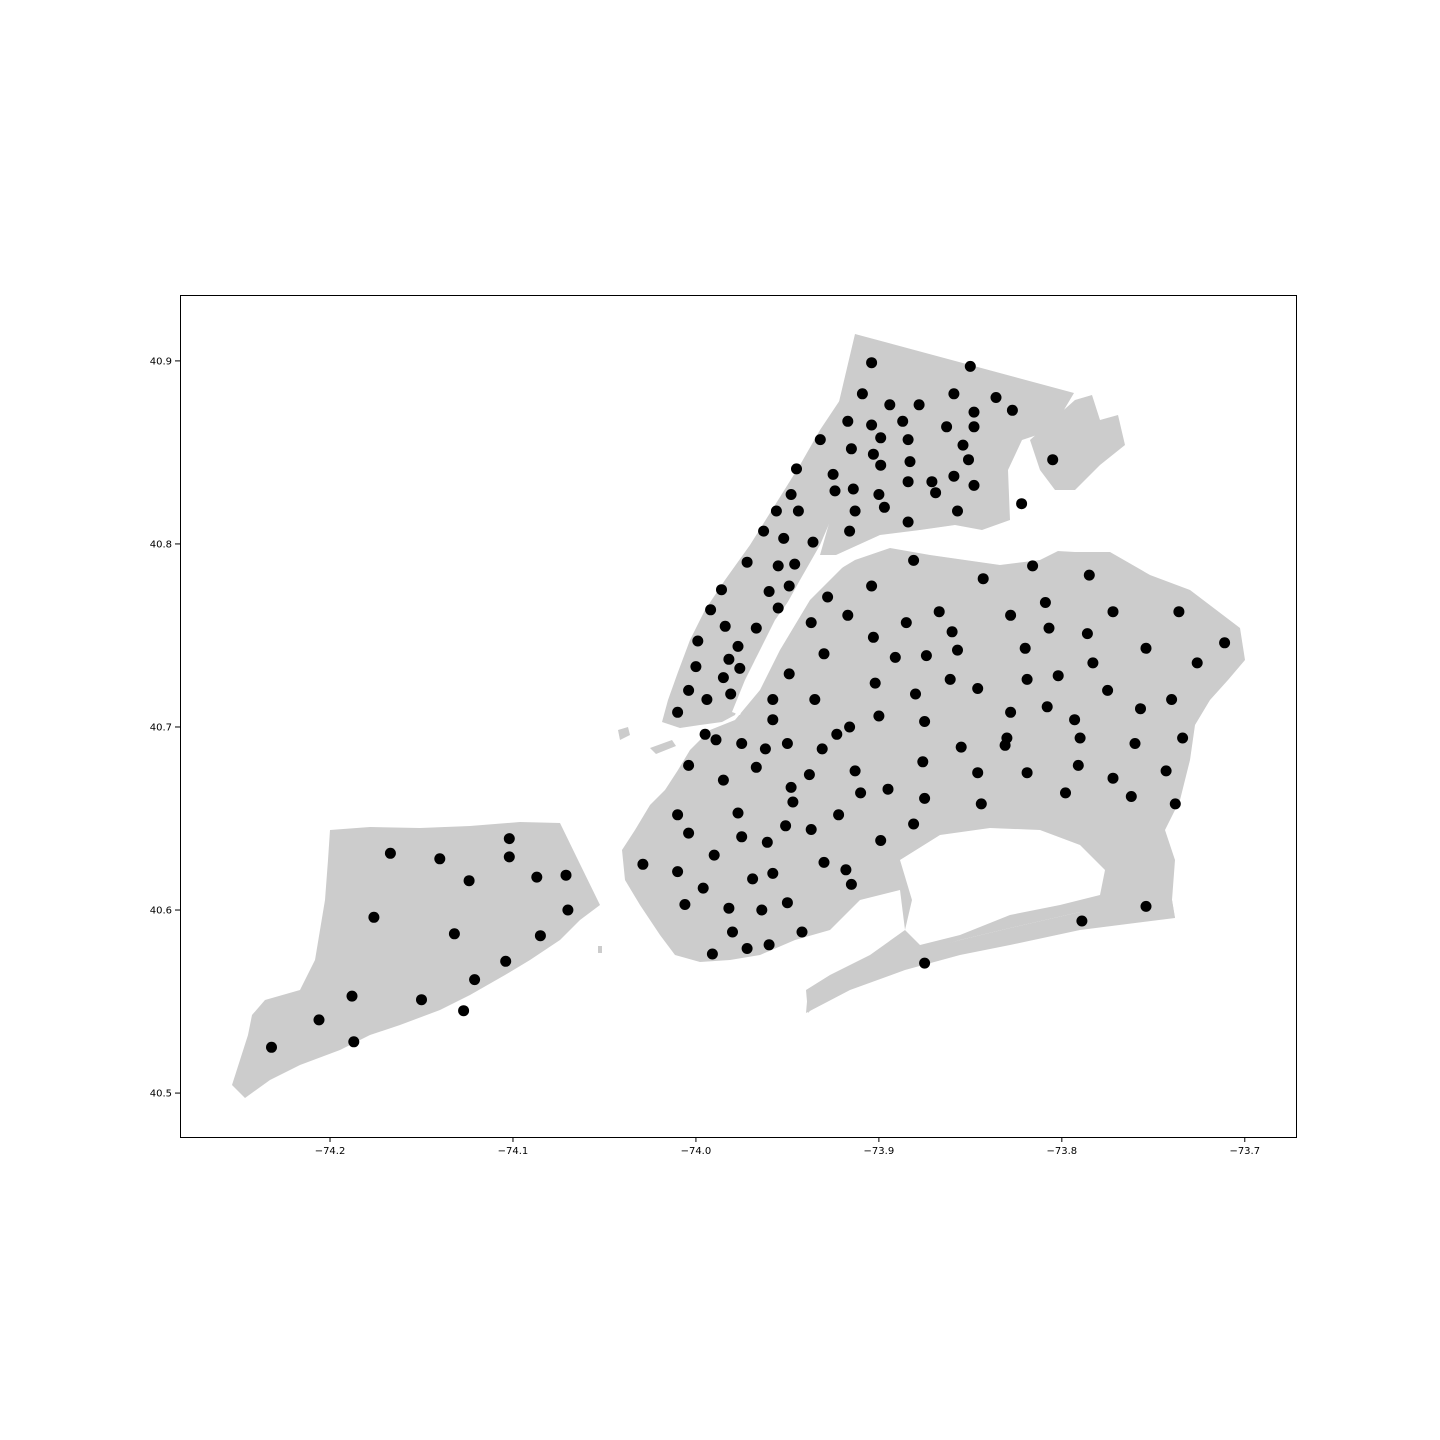  I want to click on bronx-landmass, so click(947, 444).